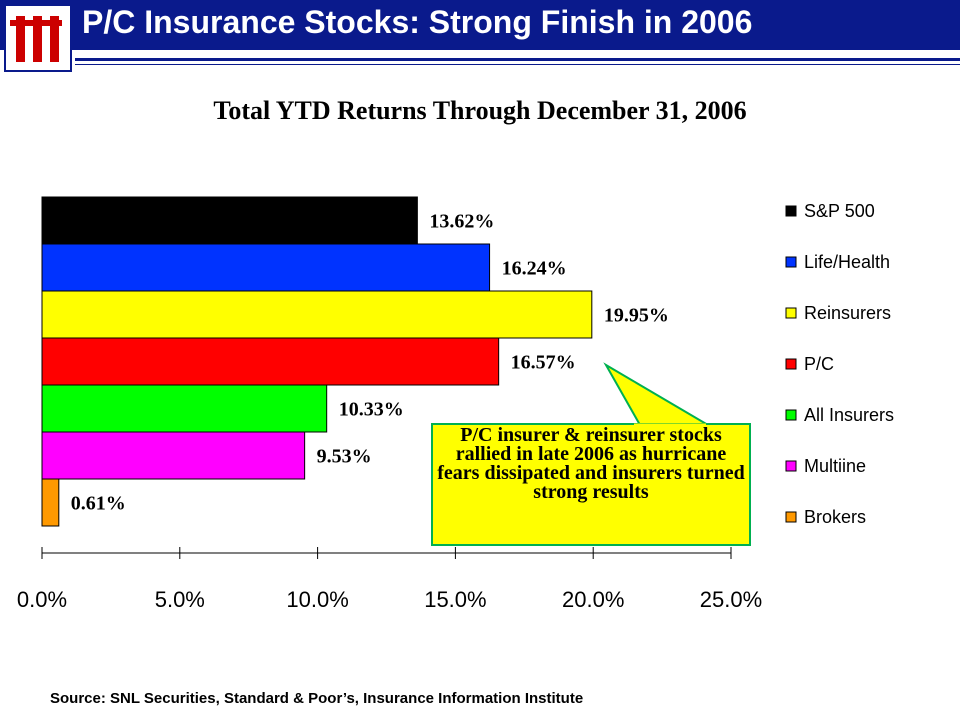  I want to click on data-label: 13.62%, so click(461, 222).